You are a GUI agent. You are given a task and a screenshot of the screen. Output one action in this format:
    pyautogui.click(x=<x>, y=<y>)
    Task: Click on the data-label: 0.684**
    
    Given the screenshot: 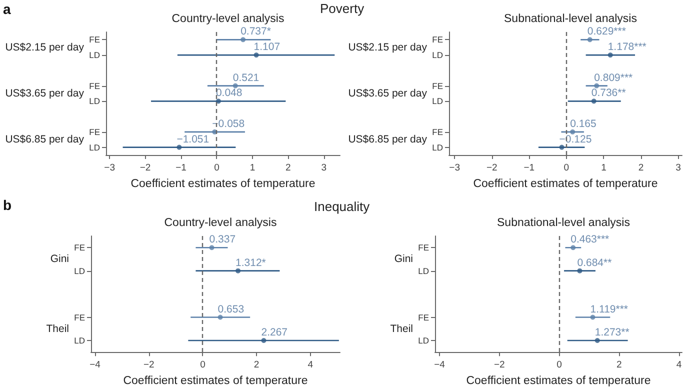 What is the action you would take?
    pyautogui.click(x=594, y=262)
    